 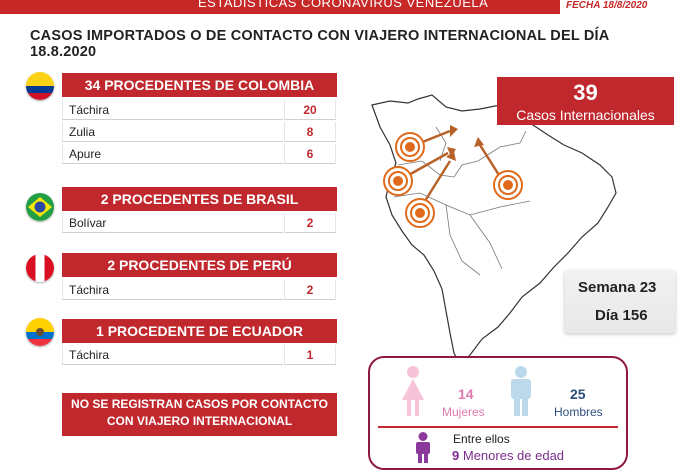 I want to click on minors-intro: Entre ellos, so click(x=481, y=439).